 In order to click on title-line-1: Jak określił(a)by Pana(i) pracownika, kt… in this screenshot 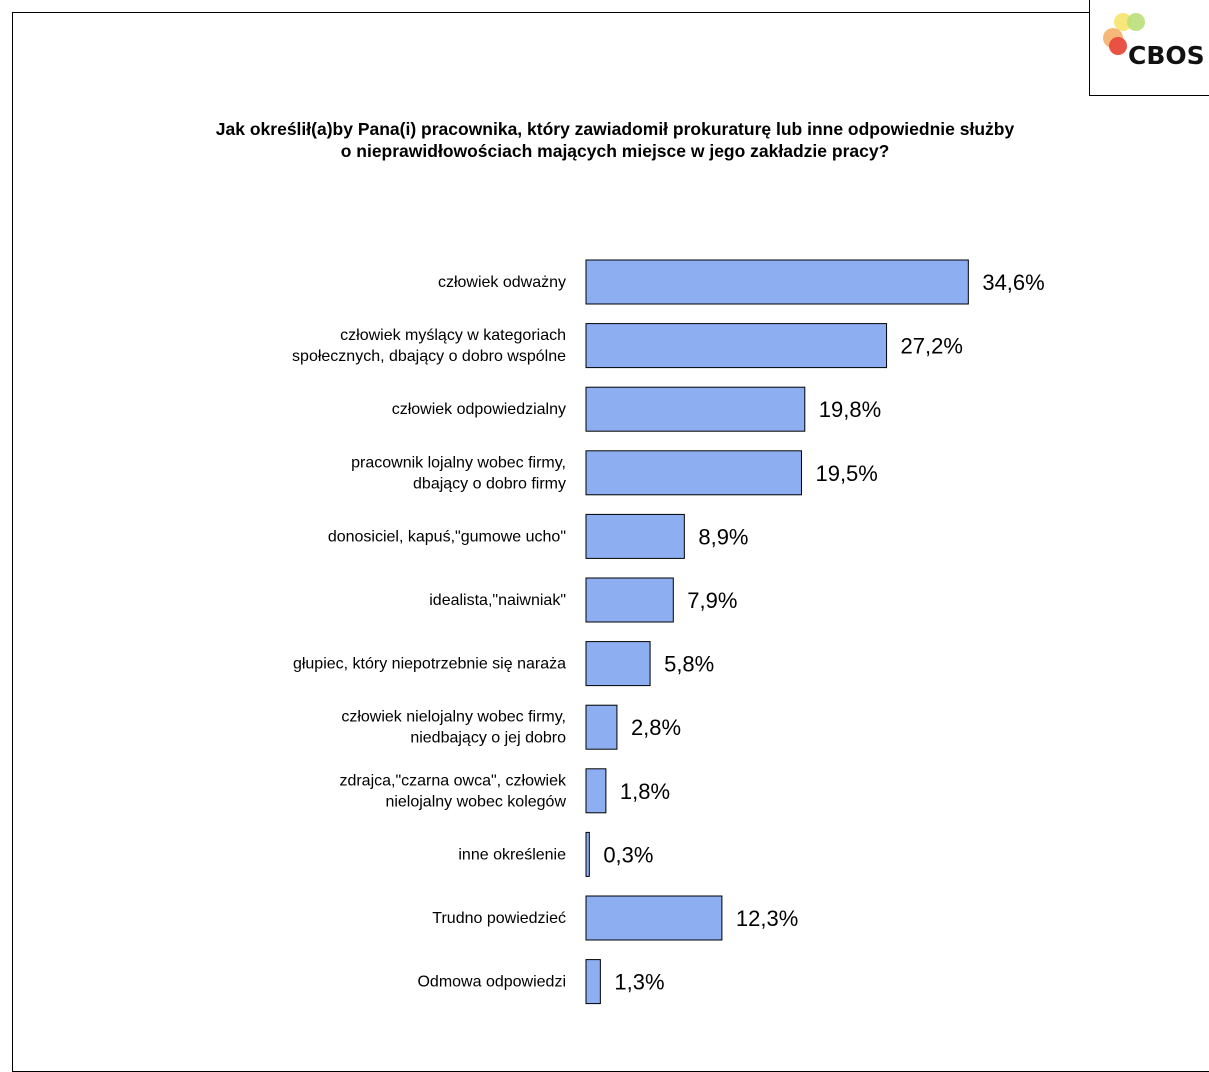, I will do `click(615, 129)`.